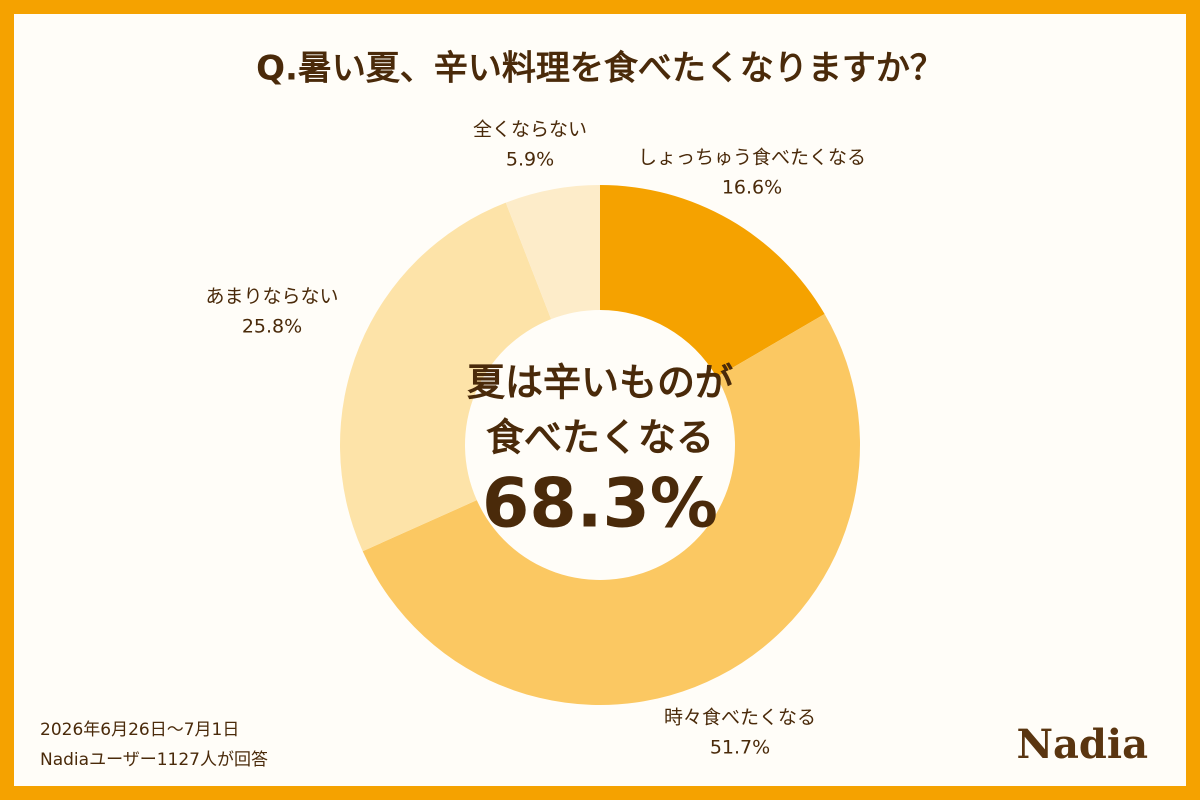 This screenshot has height=800, width=1200. Describe the element at coordinates (530, 130) in the screenshot. I see `category-label: 全くならない` at that location.